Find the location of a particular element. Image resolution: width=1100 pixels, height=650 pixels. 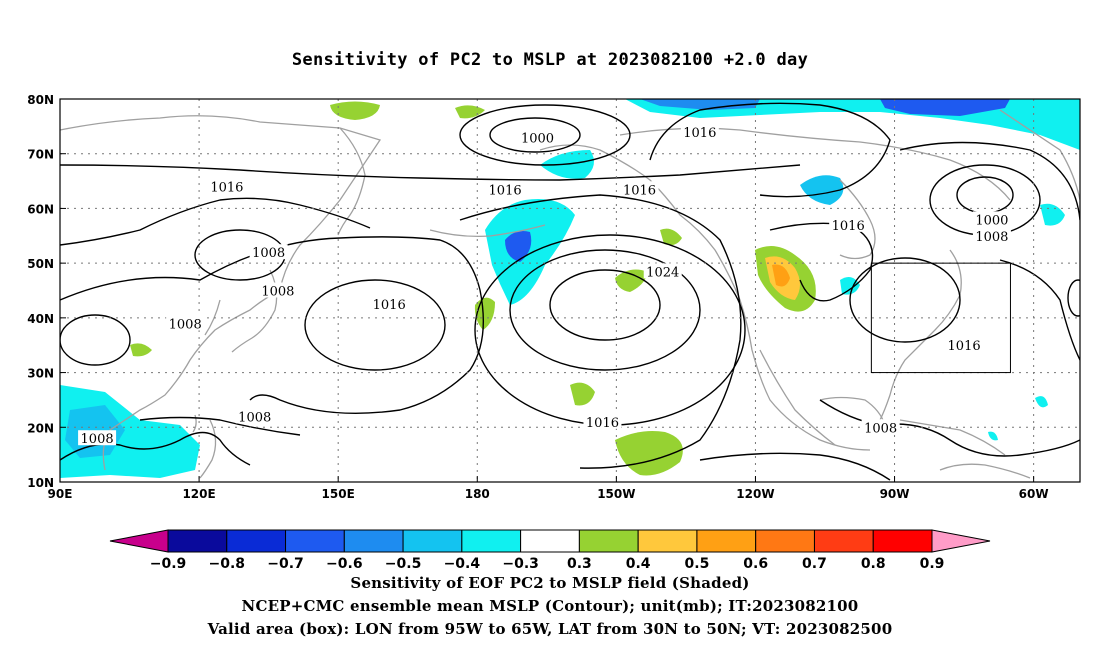

contour-low-1000-atlantic is located at coordinates (985, 195).